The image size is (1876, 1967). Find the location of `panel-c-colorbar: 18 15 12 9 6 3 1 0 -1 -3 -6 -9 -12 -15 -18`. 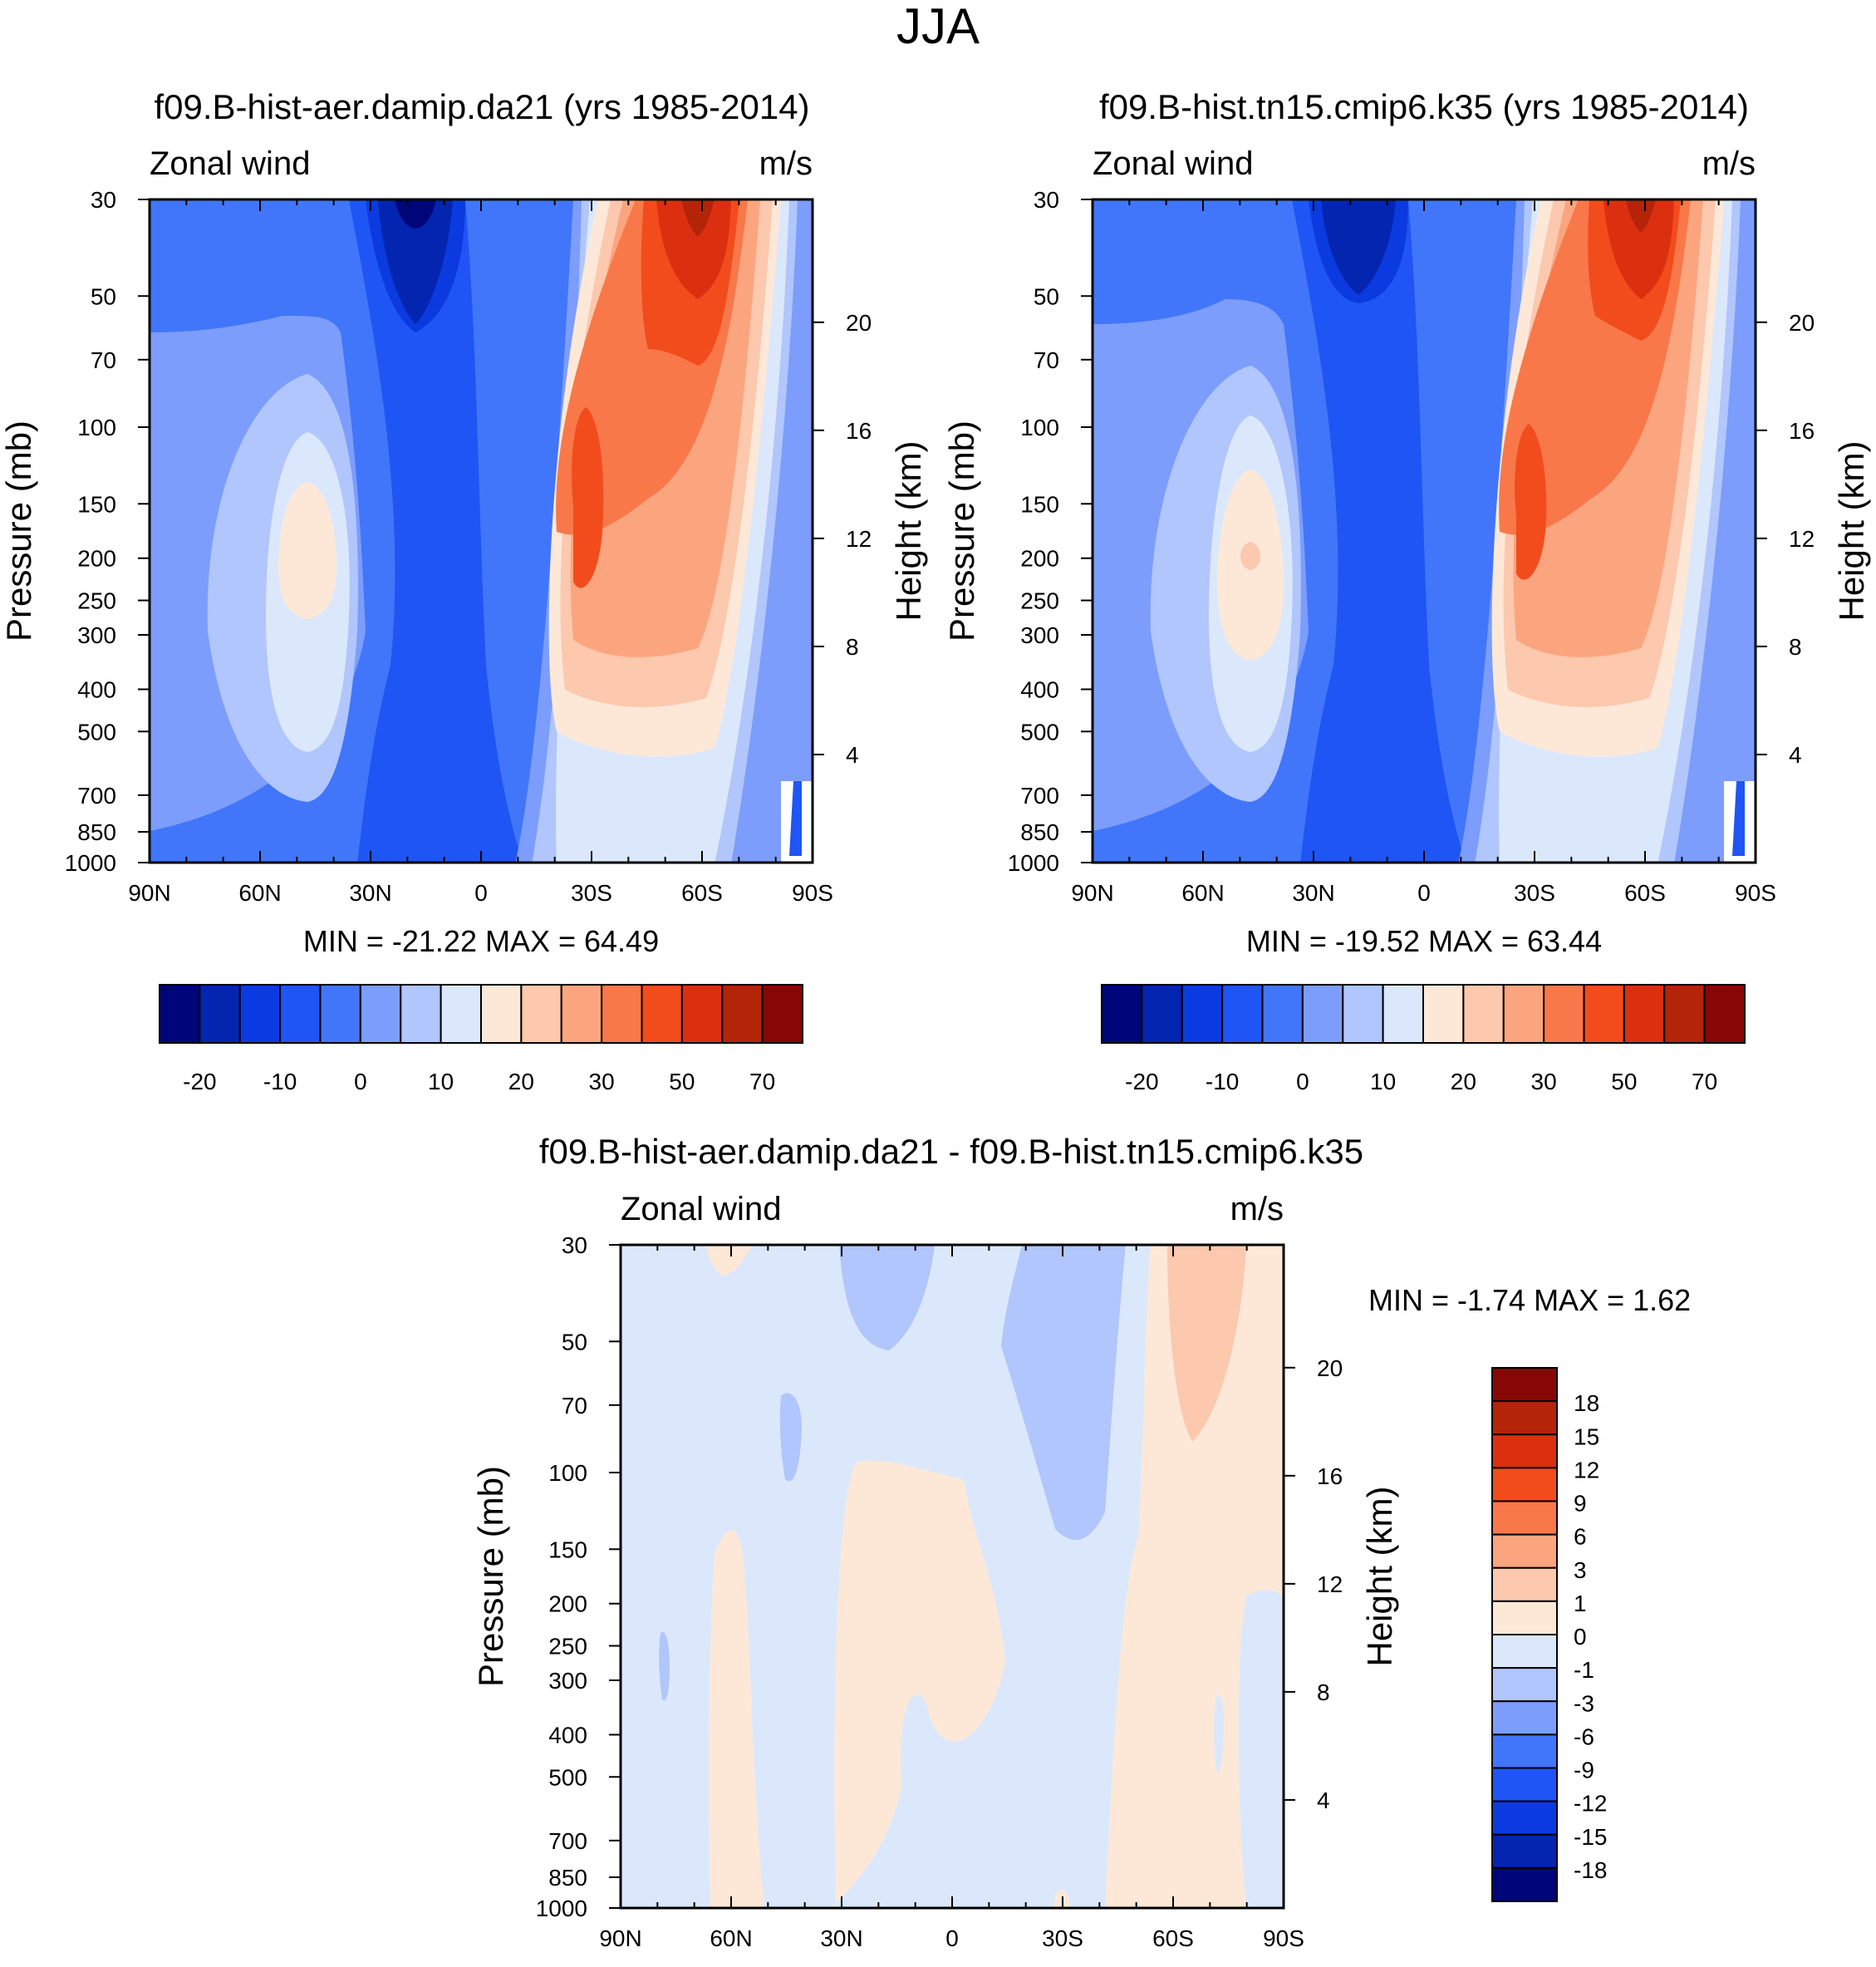

panel-c-colorbar: 18 15 12 9 6 3 1 0 -1 -3 -6 -9 -12 -15 -18 is located at coordinates (1549, 1634).